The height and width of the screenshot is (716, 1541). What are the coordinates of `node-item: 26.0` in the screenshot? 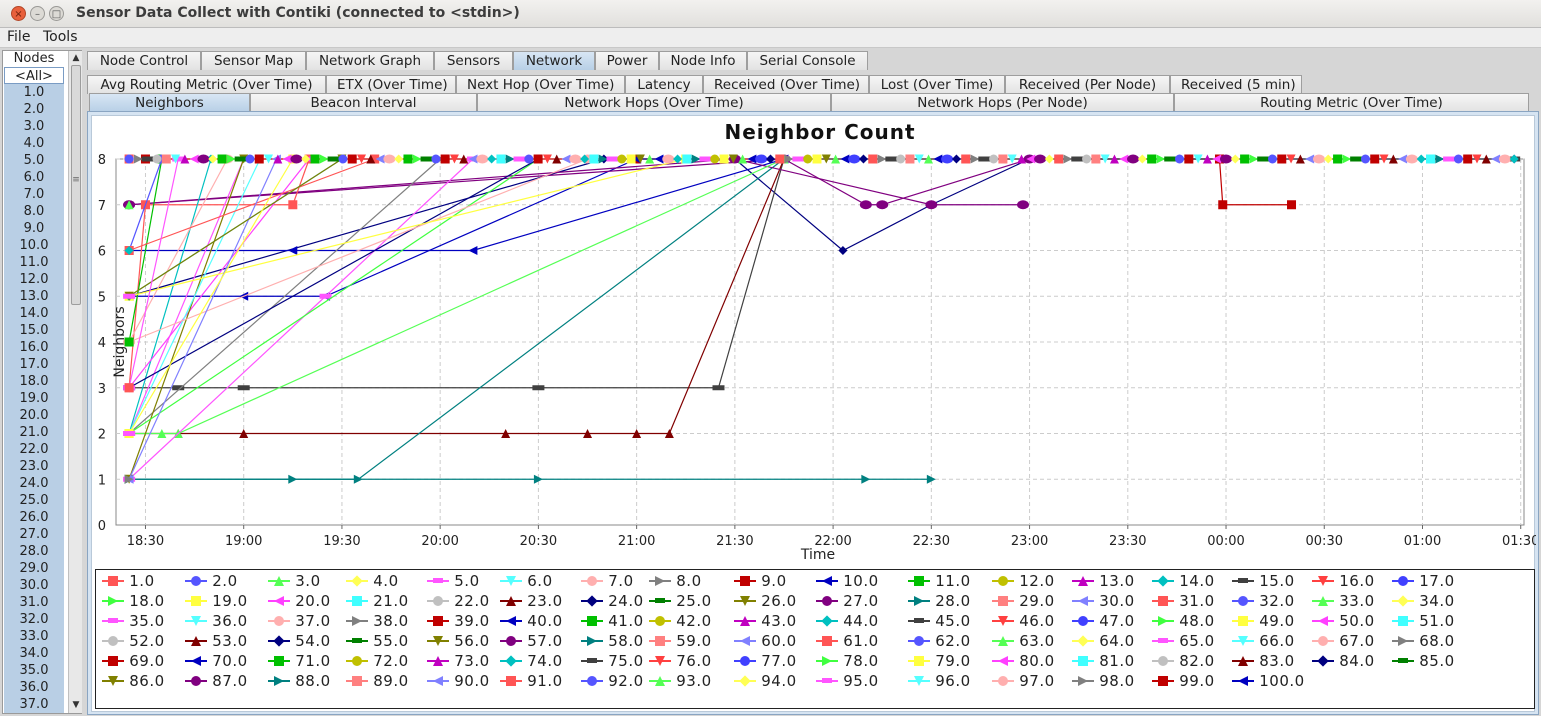 It's located at (34, 517).